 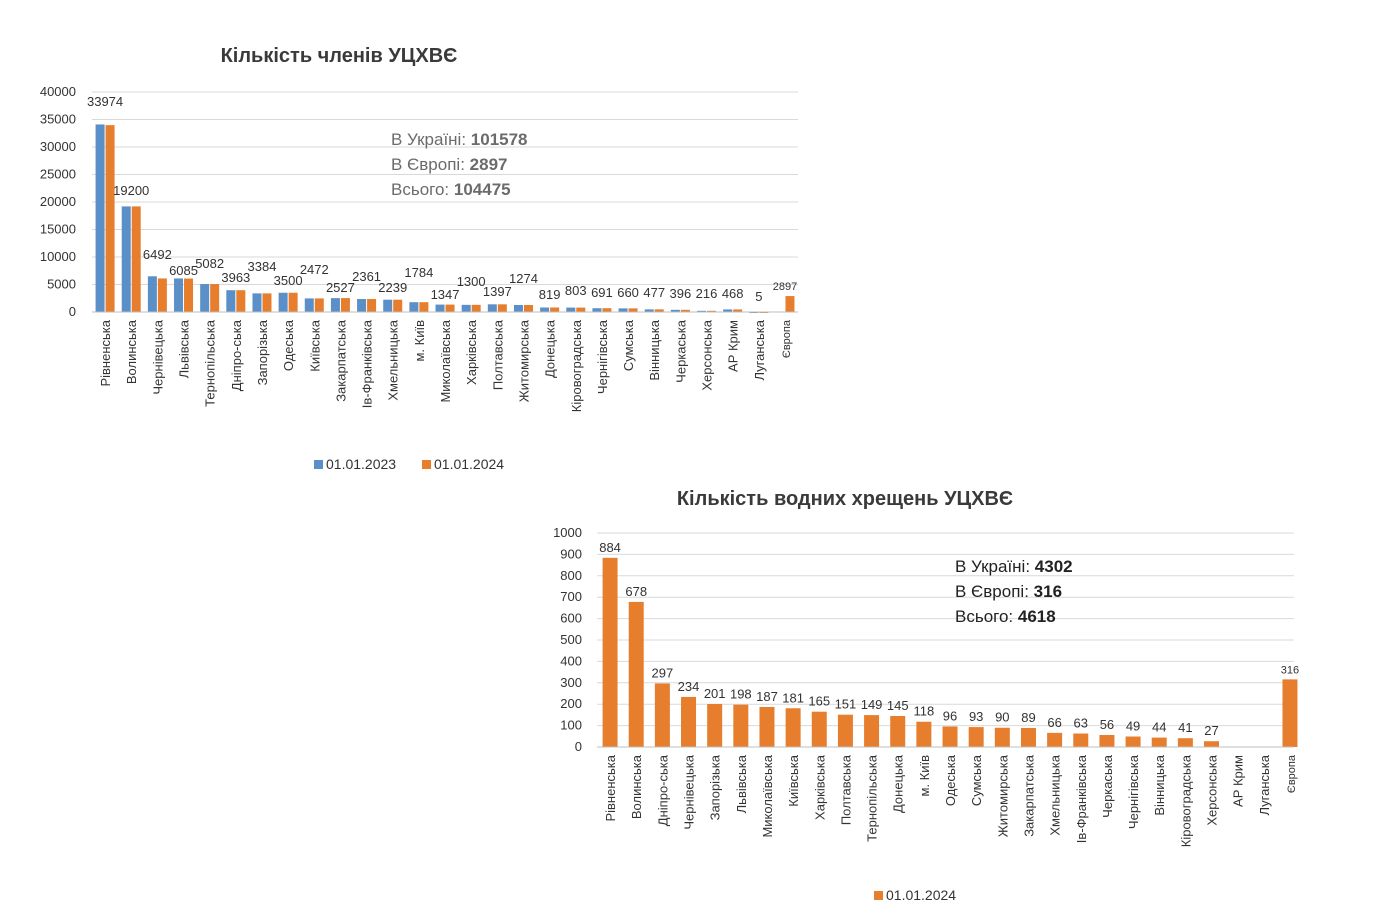 What do you see at coordinates (489, 164) in the screenshot?
I see `annotation-value: 2897` at bounding box center [489, 164].